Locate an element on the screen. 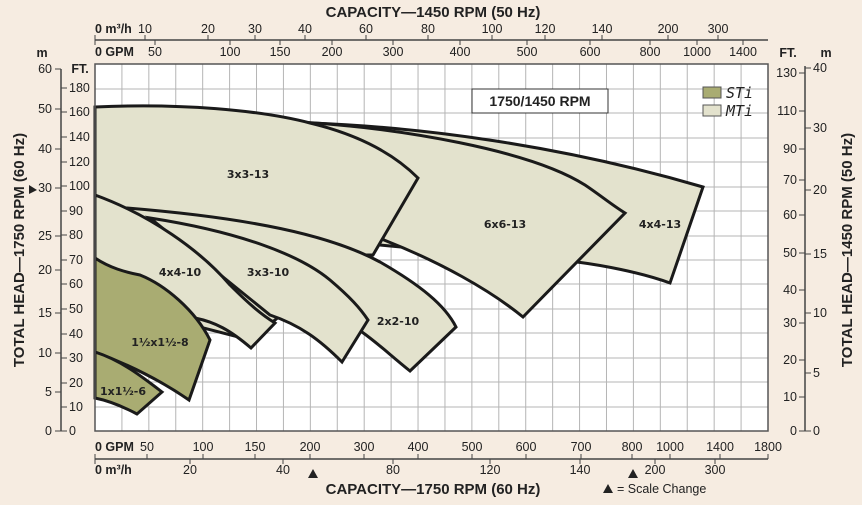  top-m3h-tick-label: 100 is located at coordinates (492, 29).